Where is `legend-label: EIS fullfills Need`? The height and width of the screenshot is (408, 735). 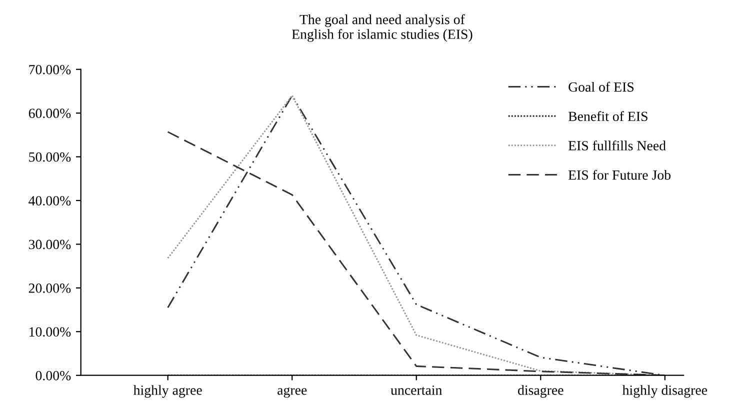 legend-label: EIS fullfills Need is located at coordinates (617, 145).